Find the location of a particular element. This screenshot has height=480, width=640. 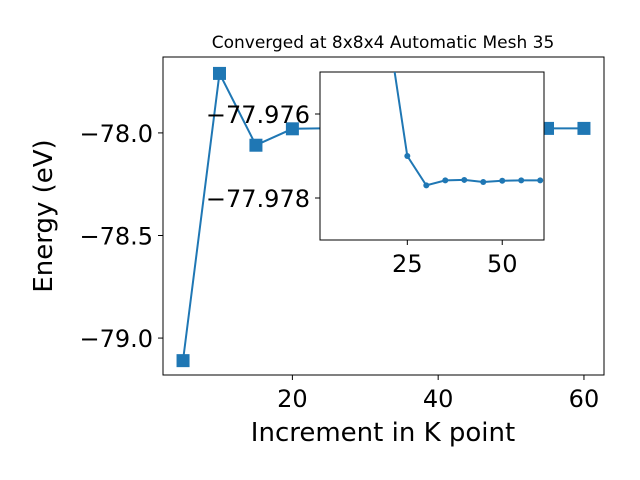

main-y-tick-label: −78.0 is located at coordinates (116, 134).